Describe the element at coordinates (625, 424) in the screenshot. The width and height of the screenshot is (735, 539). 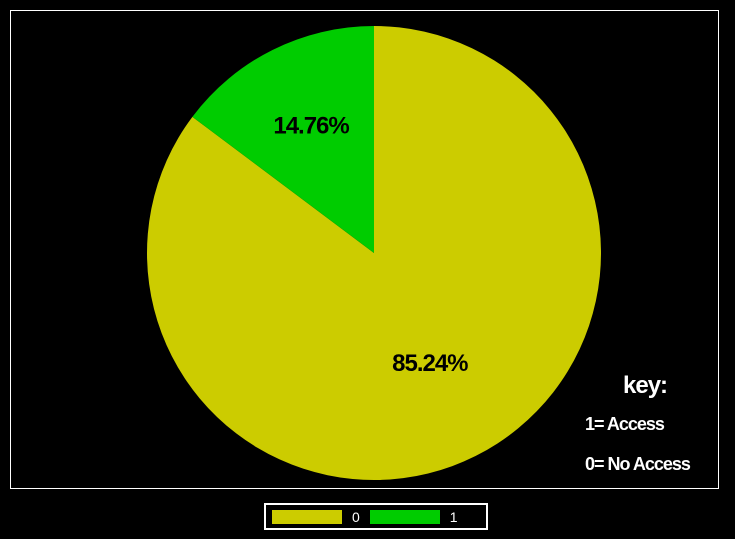
I see `key-line-access: 1= Access` at that location.